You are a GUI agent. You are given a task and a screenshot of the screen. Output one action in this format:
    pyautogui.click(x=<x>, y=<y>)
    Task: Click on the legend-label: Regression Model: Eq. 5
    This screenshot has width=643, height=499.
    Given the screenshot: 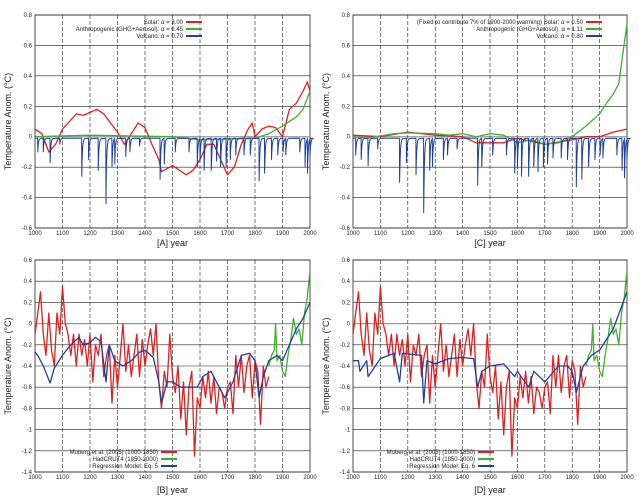 What is the action you would take?
    pyautogui.click(x=125, y=467)
    